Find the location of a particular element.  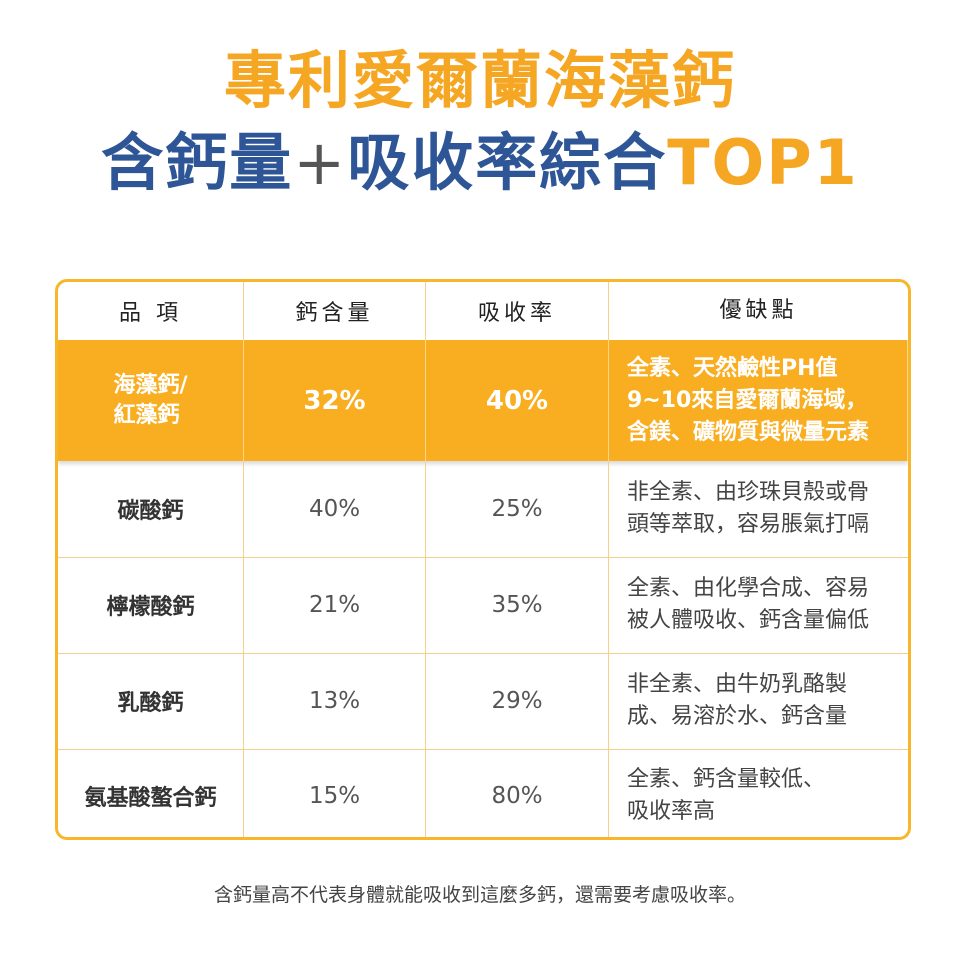

absorption-value: 25% is located at coordinates (517, 509).